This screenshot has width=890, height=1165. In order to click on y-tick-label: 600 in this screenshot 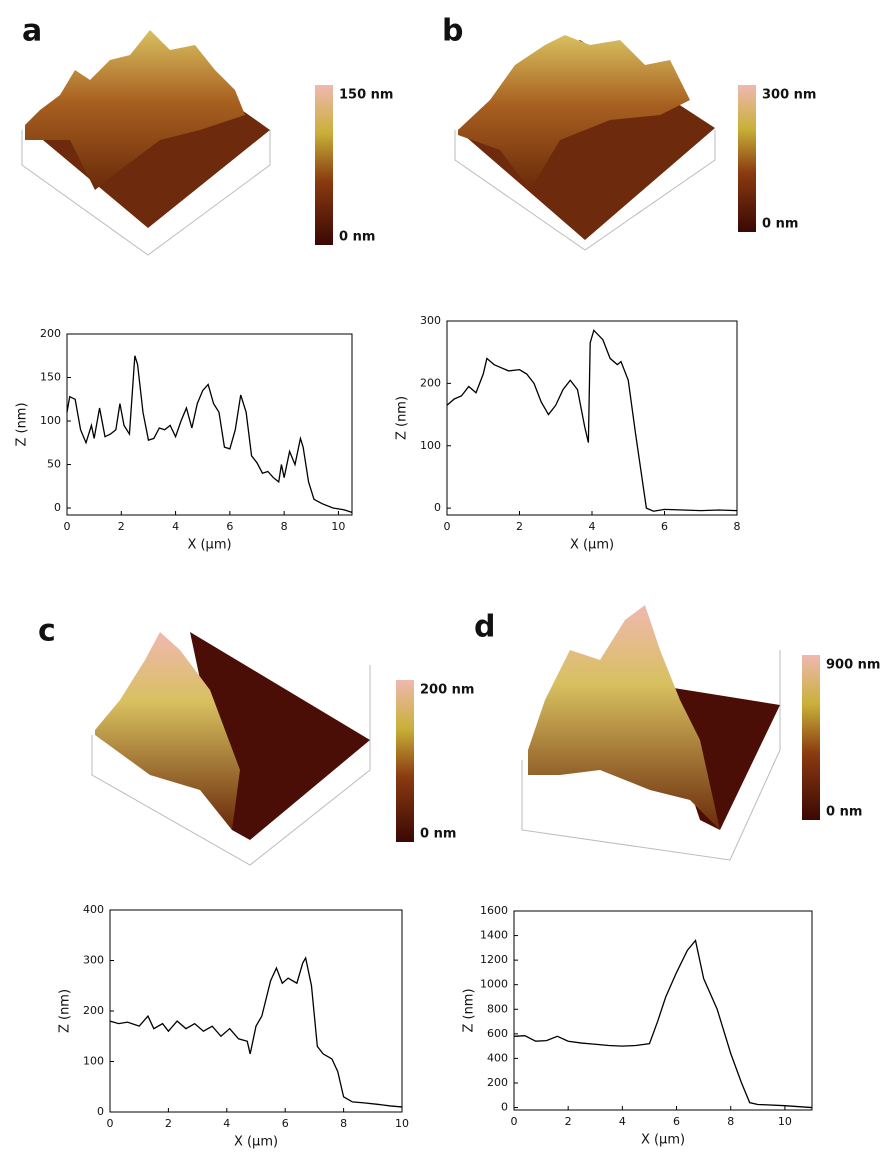, I will do `click(497, 1033)`.